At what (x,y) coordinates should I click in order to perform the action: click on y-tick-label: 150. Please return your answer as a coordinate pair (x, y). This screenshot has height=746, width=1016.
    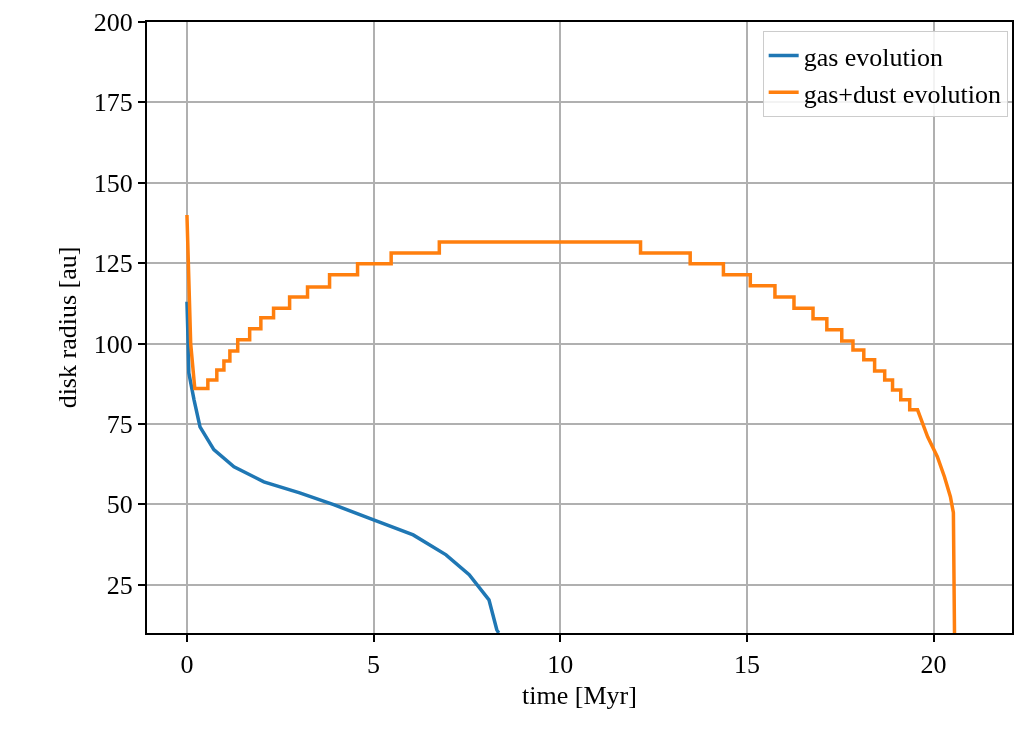
    Looking at the image, I should click on (113, 183).